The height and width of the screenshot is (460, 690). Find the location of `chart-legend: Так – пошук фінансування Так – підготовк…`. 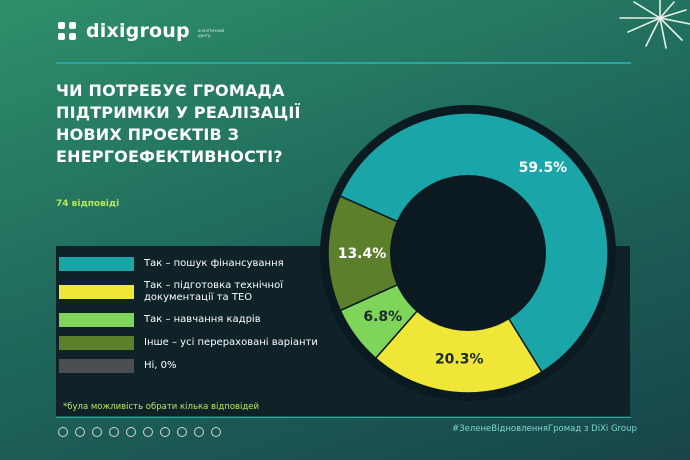

chart-legend: Так – пошук фінансування Так – підготовк… is located at coordinates (189, 319).